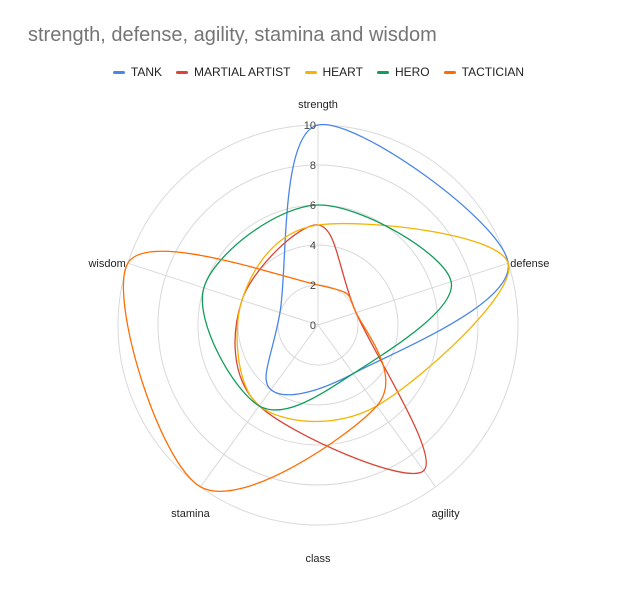 This screenshot has height=592, width=637. Describe the element at coordinates (318, 105) in the screenshot. I see `axis-label-strength: strength` at that location.